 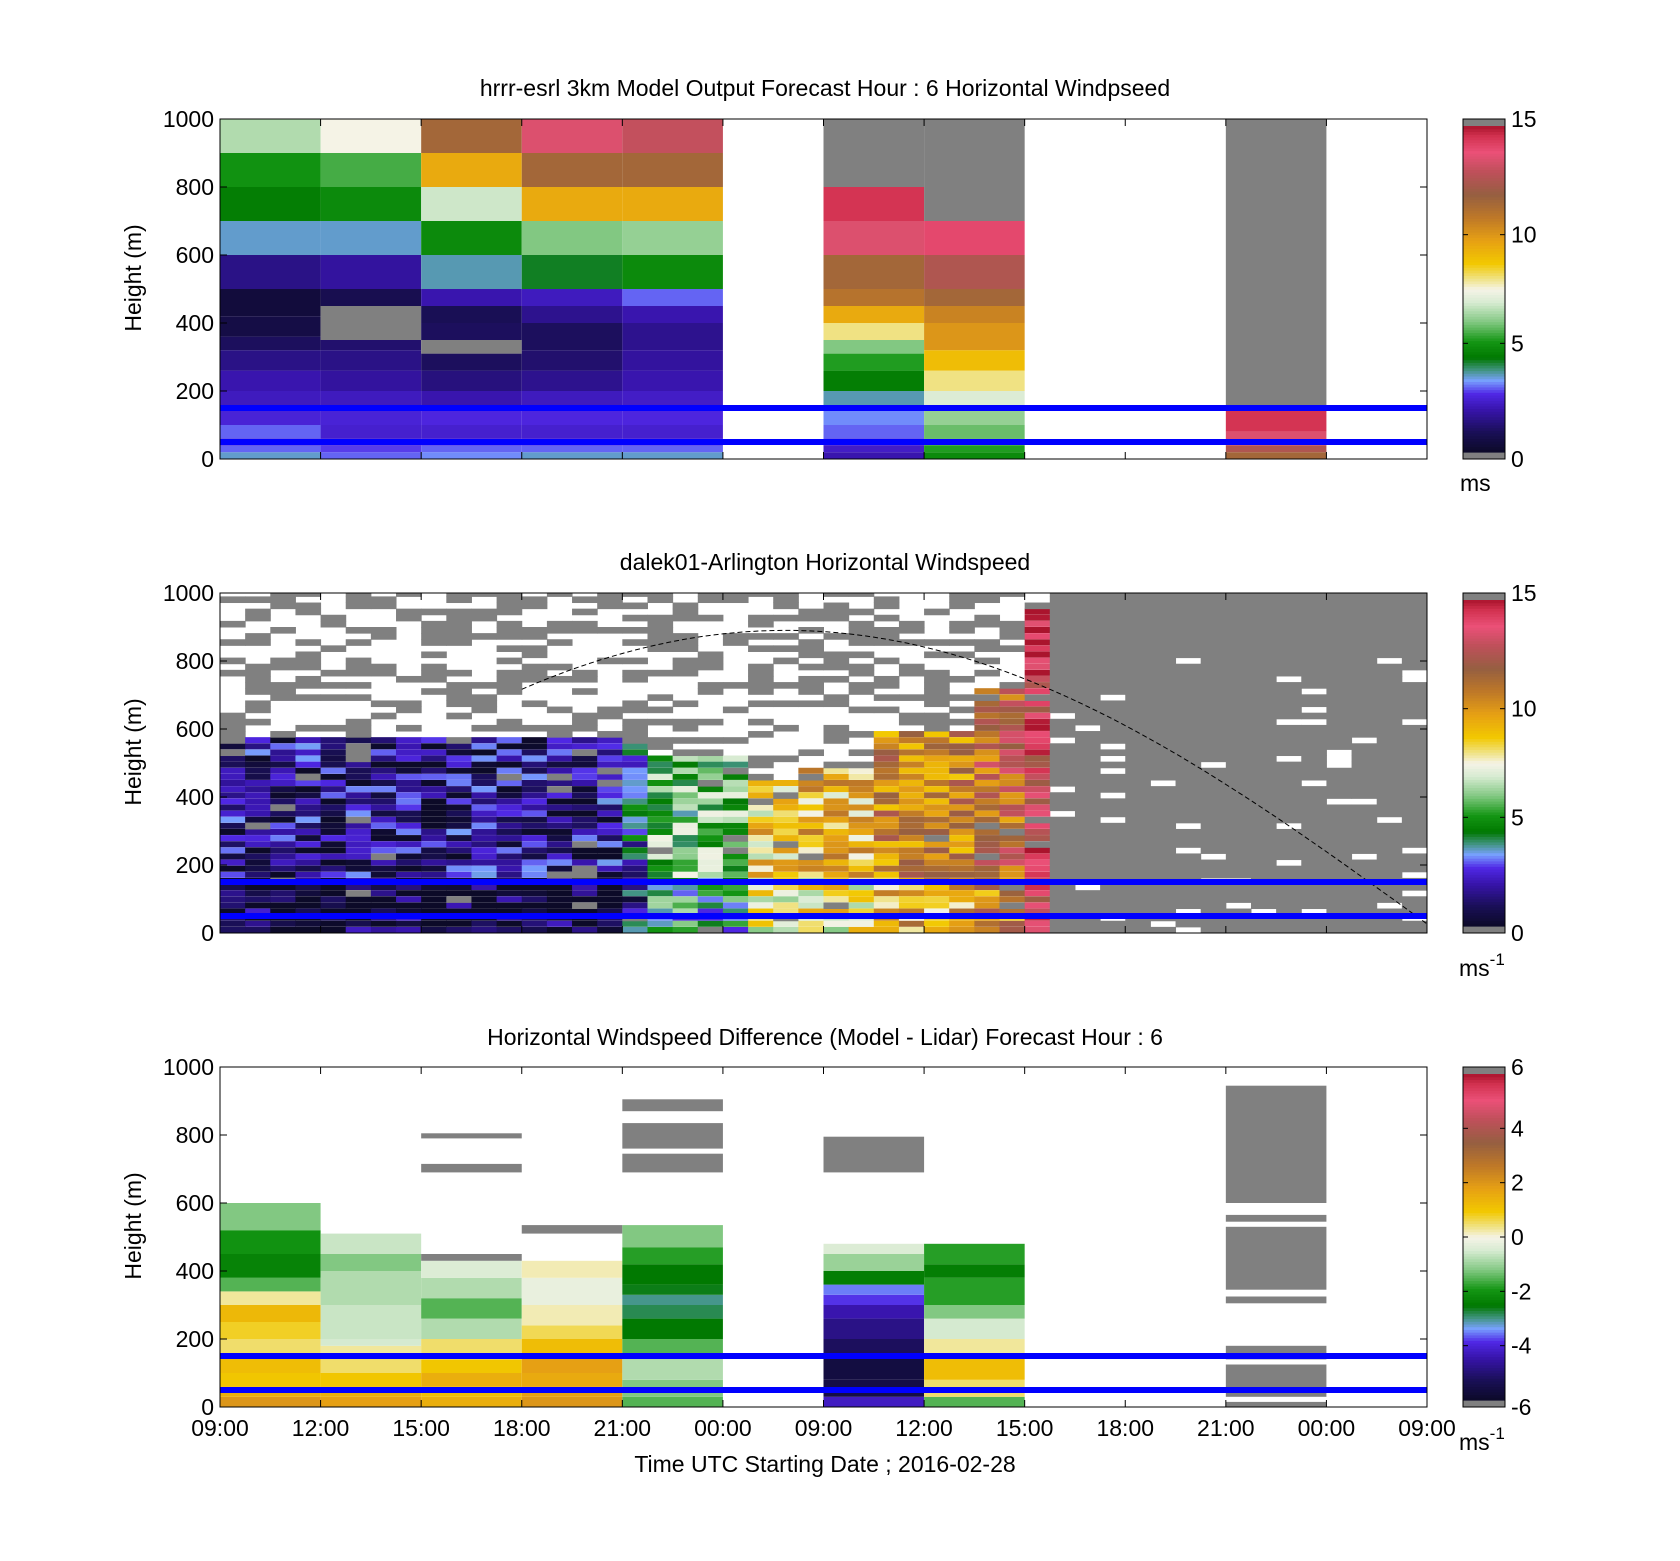 What do you see at coordinates (207, 459) in the screenshot?
I see `y-tick-label: 0` at bounding box center [207, 459].